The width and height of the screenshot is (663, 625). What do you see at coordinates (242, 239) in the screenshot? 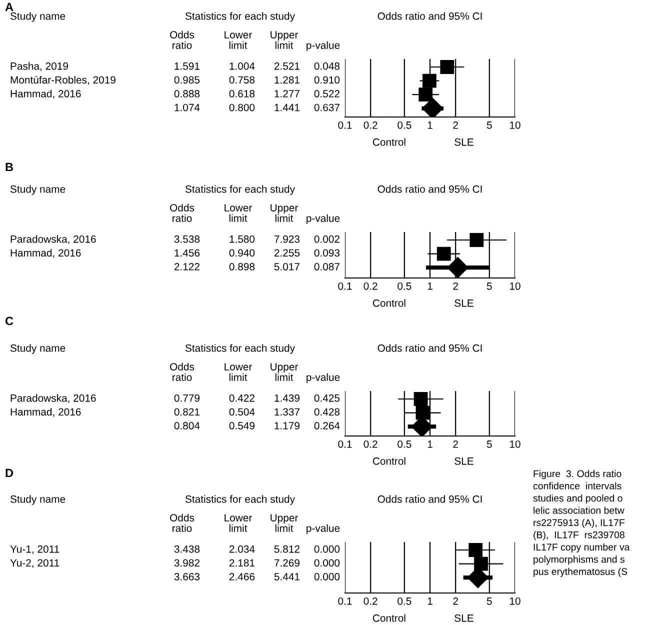
I see `text: 1.580` at bounding box center [242, 239].